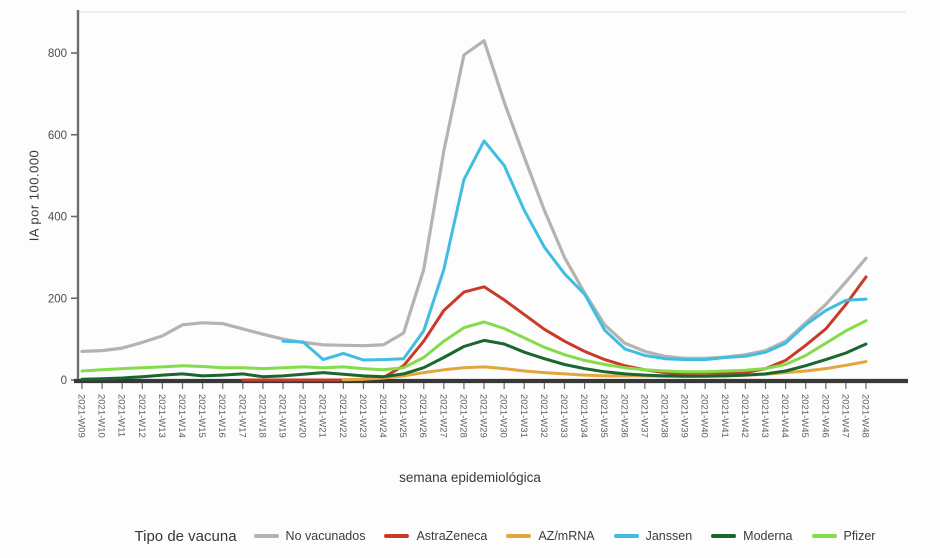 The image size is (940, 558). What do you see at coordinates (261, 416) in the screenshot?
I see `x-tick-label: 2021-W18` at bounding box center [261, 416].